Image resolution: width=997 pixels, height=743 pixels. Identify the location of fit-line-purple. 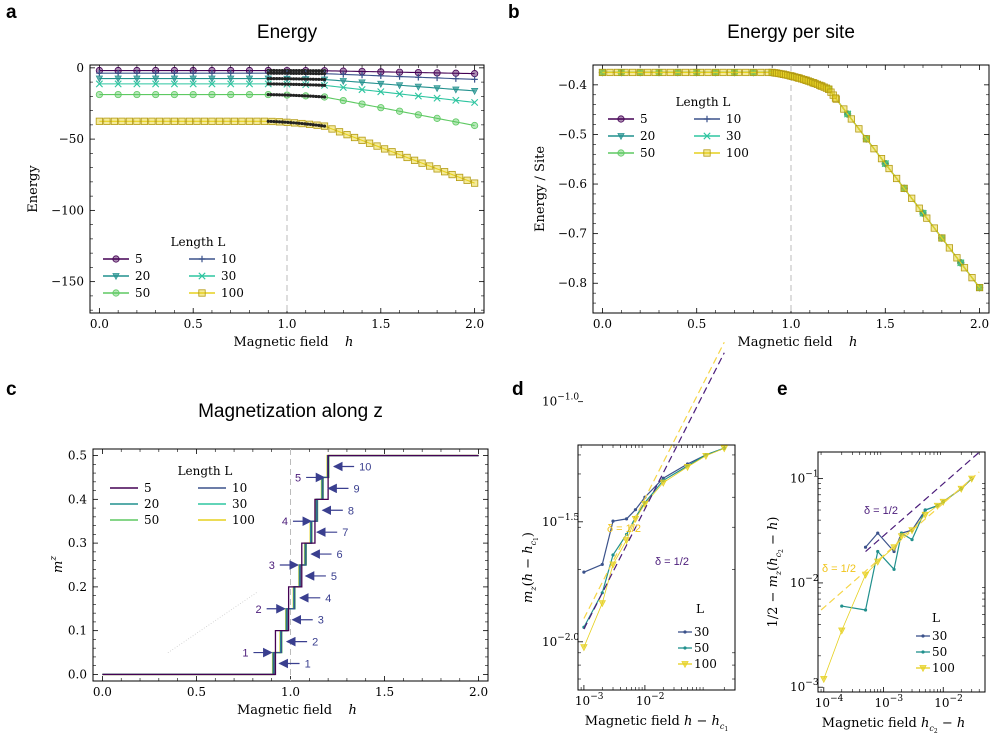
(654, 491).